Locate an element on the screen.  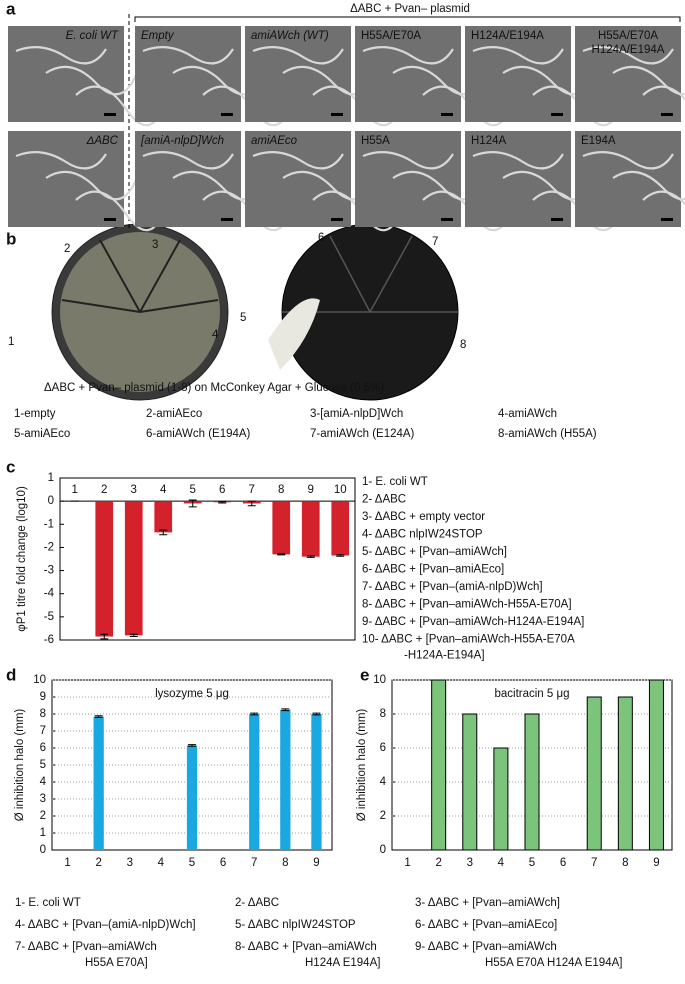
image-label: [amiA-nlpD]Wch is located at coordinates (182, 141).